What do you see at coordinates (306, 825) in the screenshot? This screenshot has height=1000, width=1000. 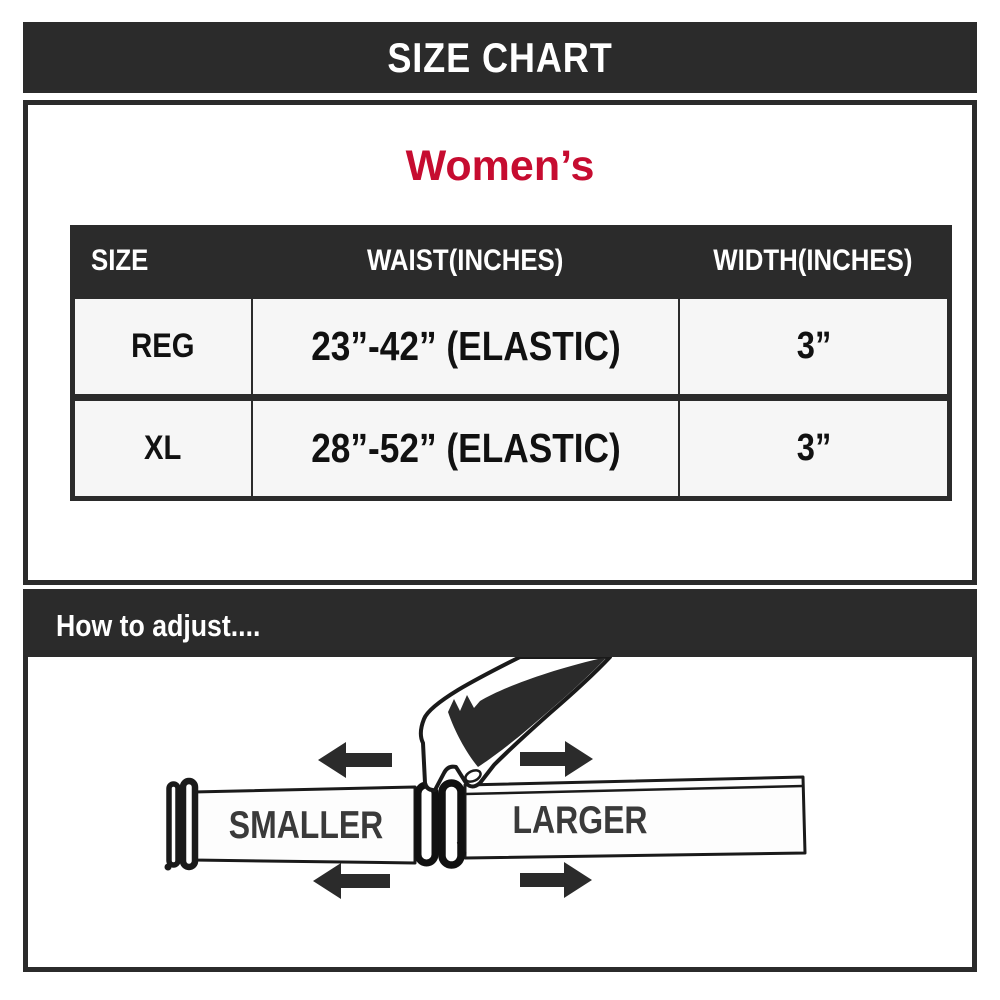 I see `smaller-label: SMALLER` at bounding box center [306, 825].